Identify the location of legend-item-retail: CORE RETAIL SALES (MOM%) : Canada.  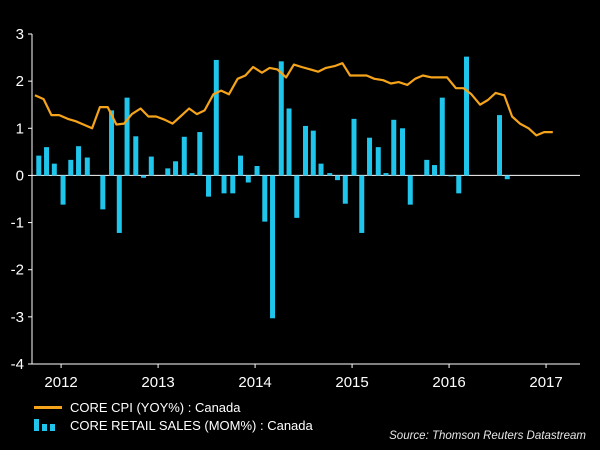
(173, 425).